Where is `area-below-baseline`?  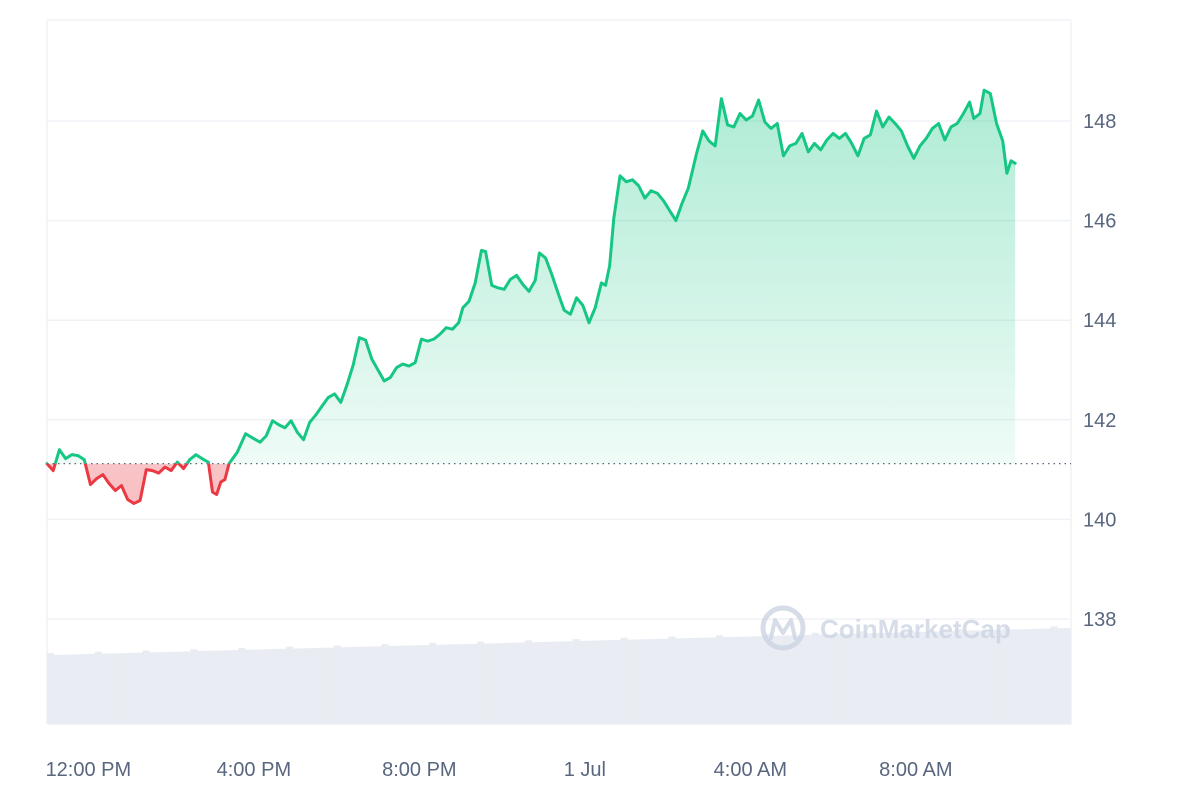 area-below-baseline is located at coordinates (531, 483).